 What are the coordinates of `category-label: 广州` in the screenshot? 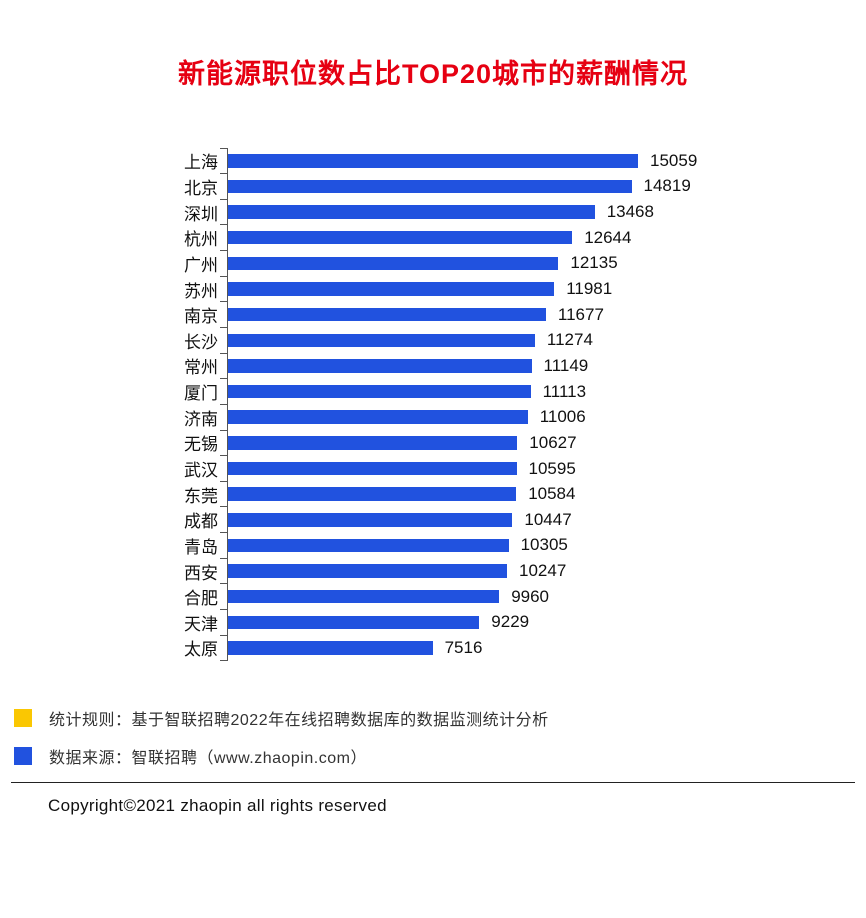 It's located at (201, 265).